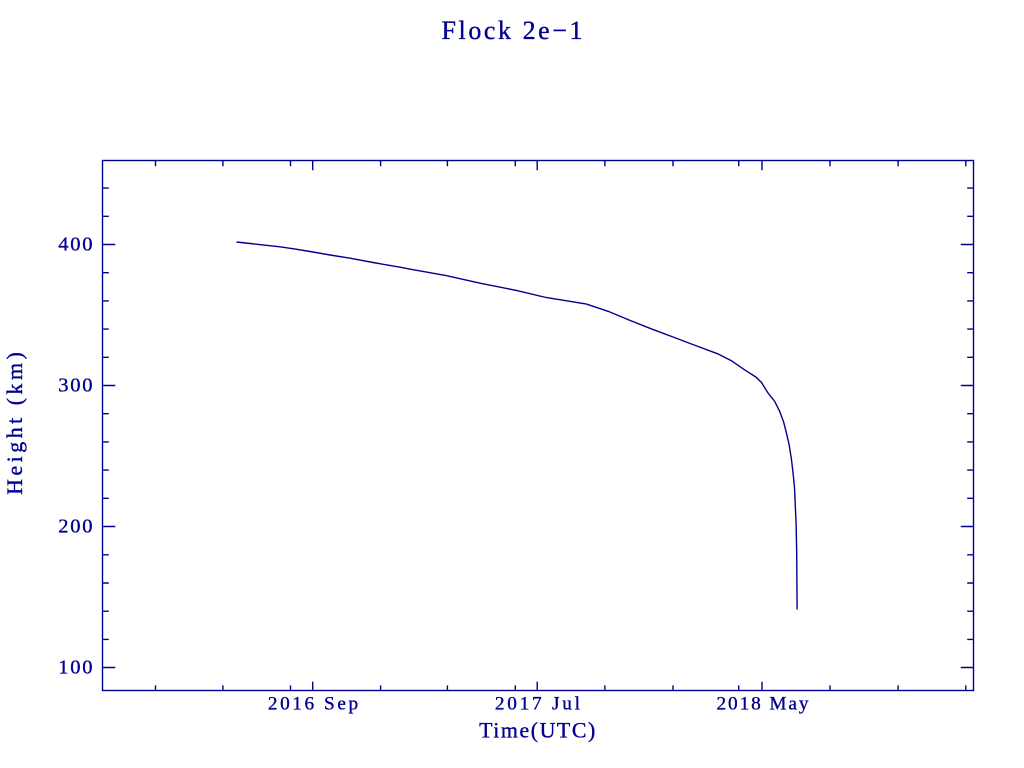 Image resolution: width=1024 pixels, height=768 pixels. I want to click on svg-text: 200, so click(75, 527).